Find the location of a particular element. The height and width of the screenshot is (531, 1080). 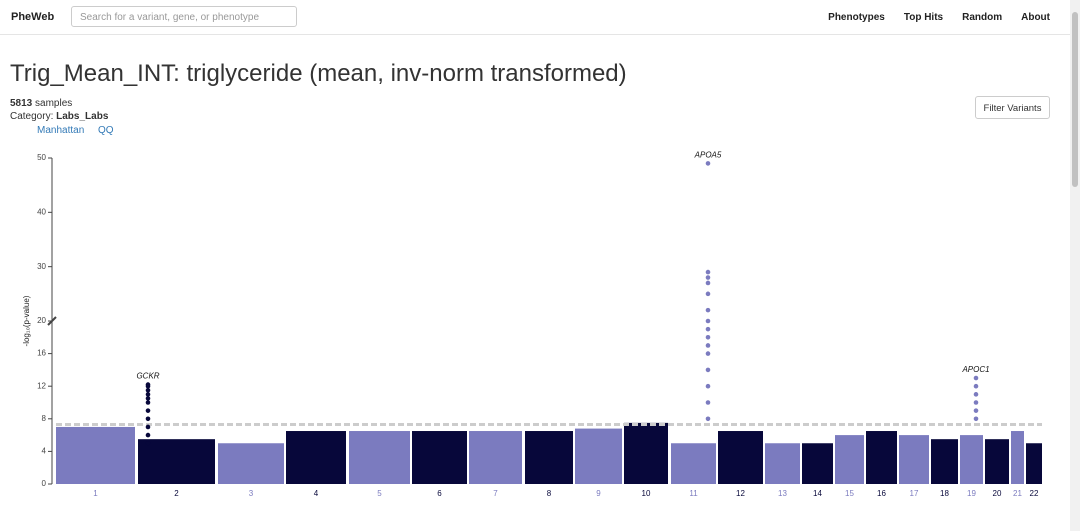

x-tick-label: 15 is located at coordinates (849, 493).